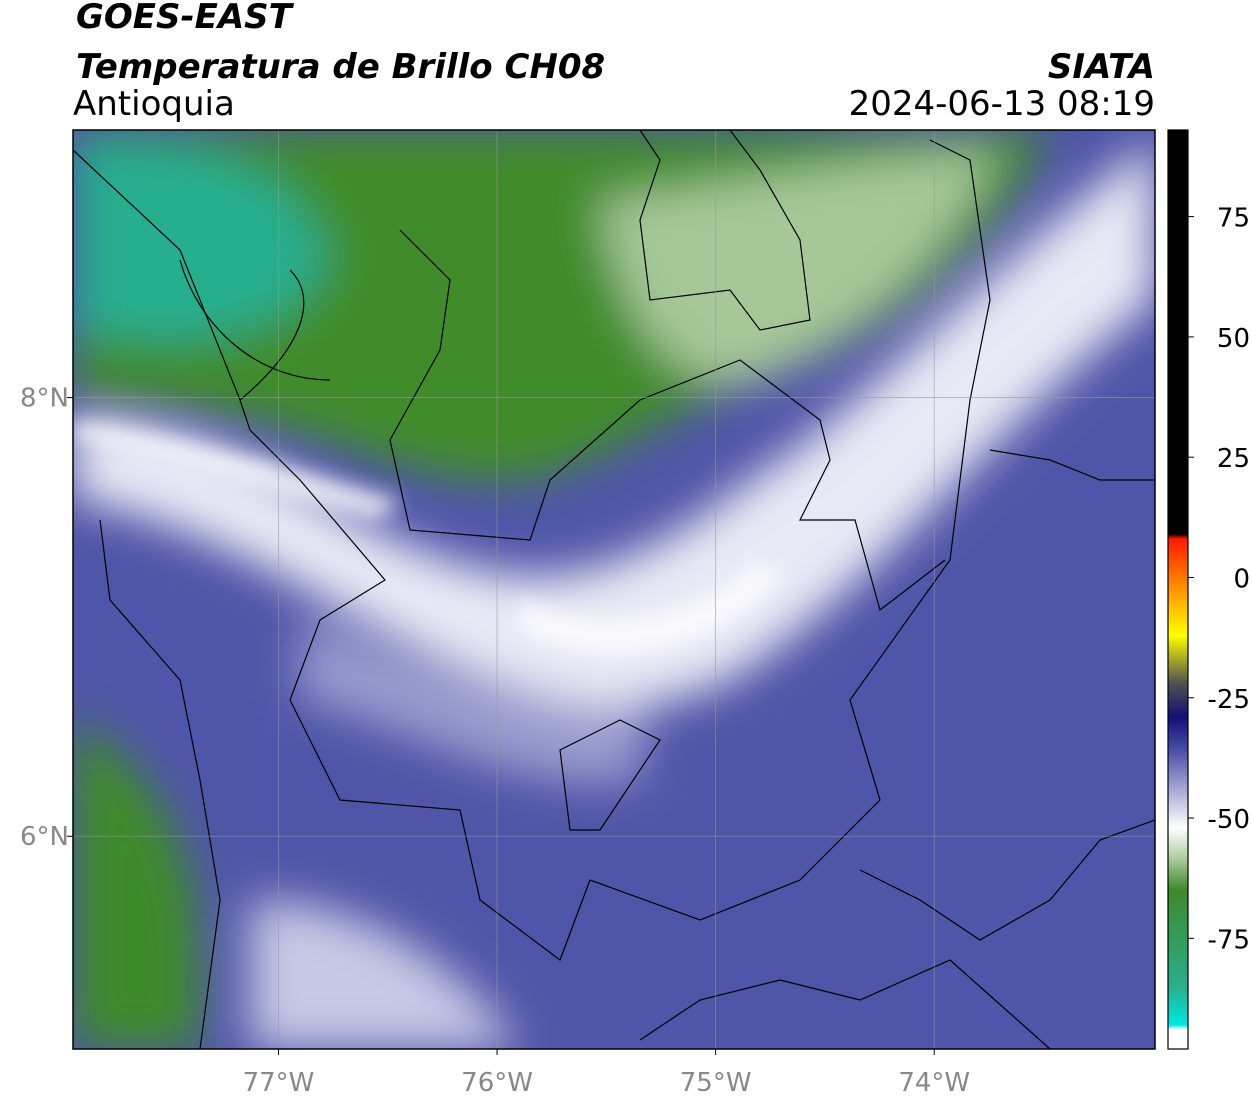 The height and width of the screenshot is (1099, 1252). Describe the element at coordinates (1101, 67) in the screenshot. I see `source: SIATA` at that location.